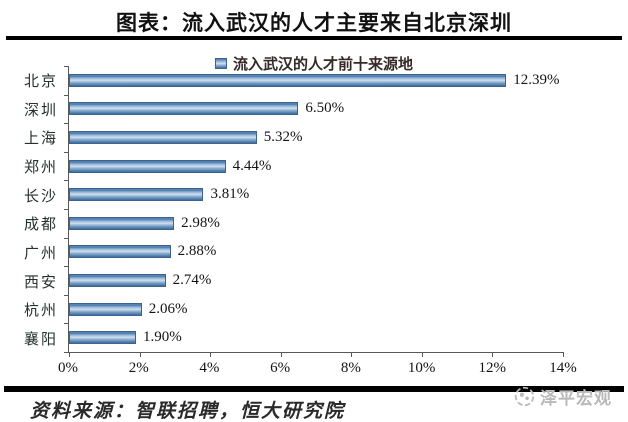 This screenshot has width=628, height=422. What do you see at coordinates (209, 368) in the screenshot?
I see `x-tick-label-4%: 4%` at bounding box center [209, 368].